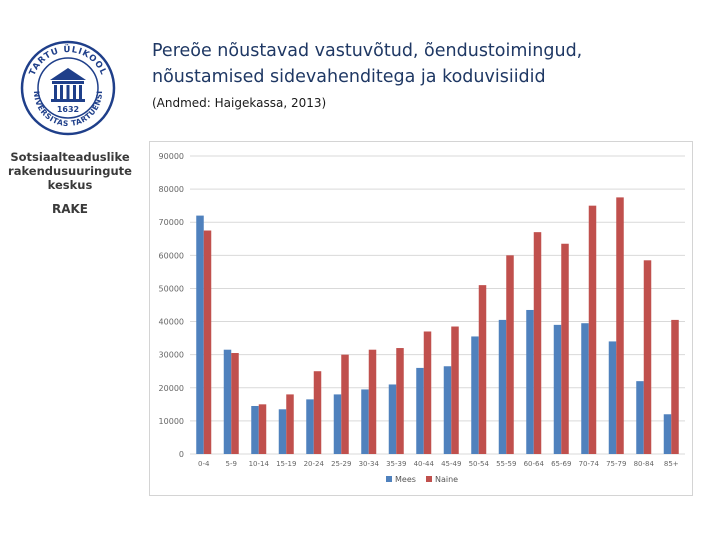 This screenshot has height=540, width=720. I want to click on x-tick-label: 60-64, so click(534, 464).